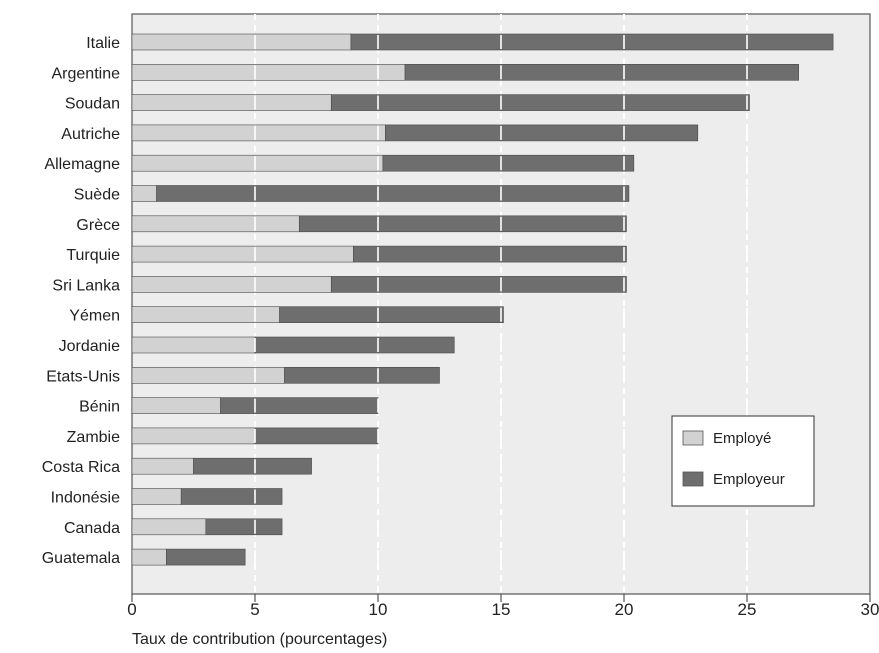 The height and width of the screenshot is (653, 879). Describe the element at coordinates (89, 346) in the screenshot. I see `category-label: Jordanie` at that location.